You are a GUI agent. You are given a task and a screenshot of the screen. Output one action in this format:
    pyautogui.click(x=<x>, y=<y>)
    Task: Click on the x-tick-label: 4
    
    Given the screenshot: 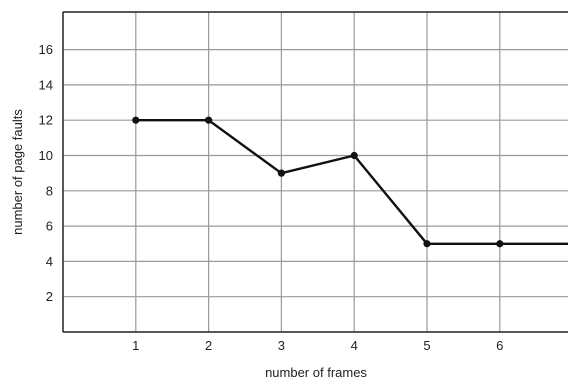 What is the action you would take?
    pyautogui.click(x=354, y=345)
    